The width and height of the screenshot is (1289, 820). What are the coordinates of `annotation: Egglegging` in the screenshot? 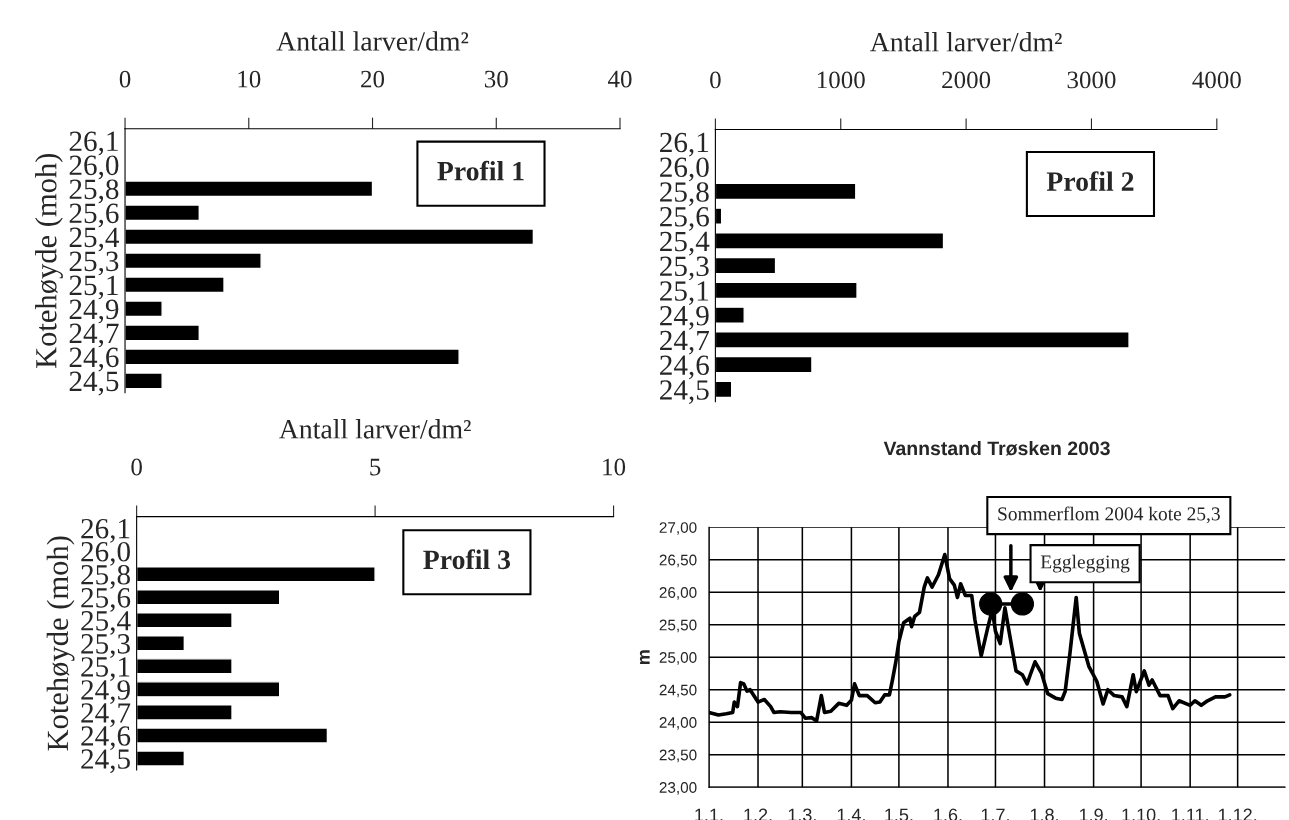 It's located at (1085, 563).